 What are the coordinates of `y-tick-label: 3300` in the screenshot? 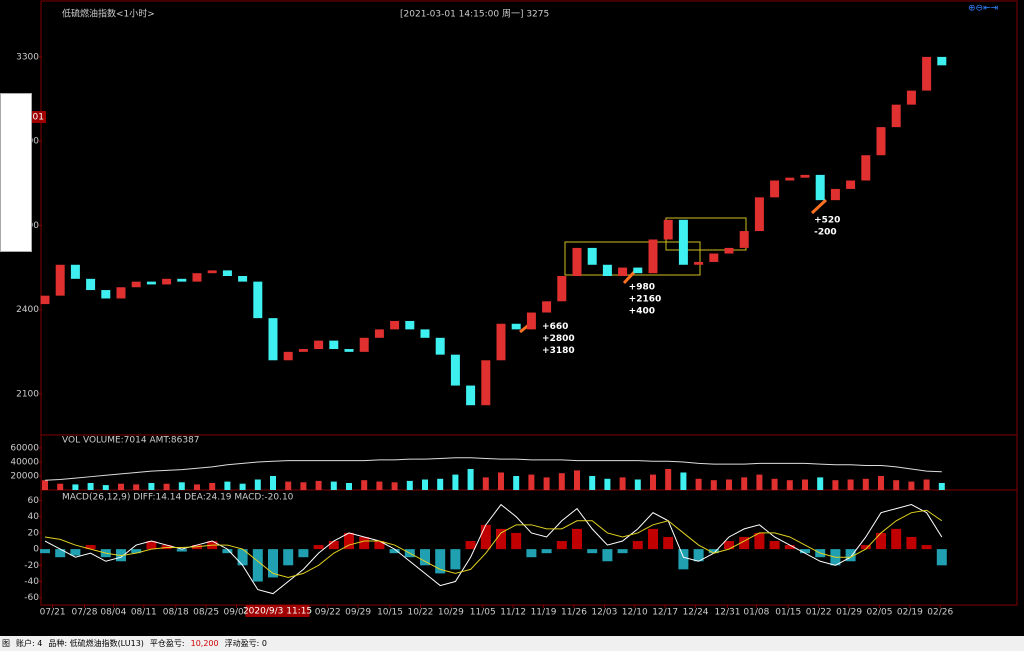 It's located at (27, 57).